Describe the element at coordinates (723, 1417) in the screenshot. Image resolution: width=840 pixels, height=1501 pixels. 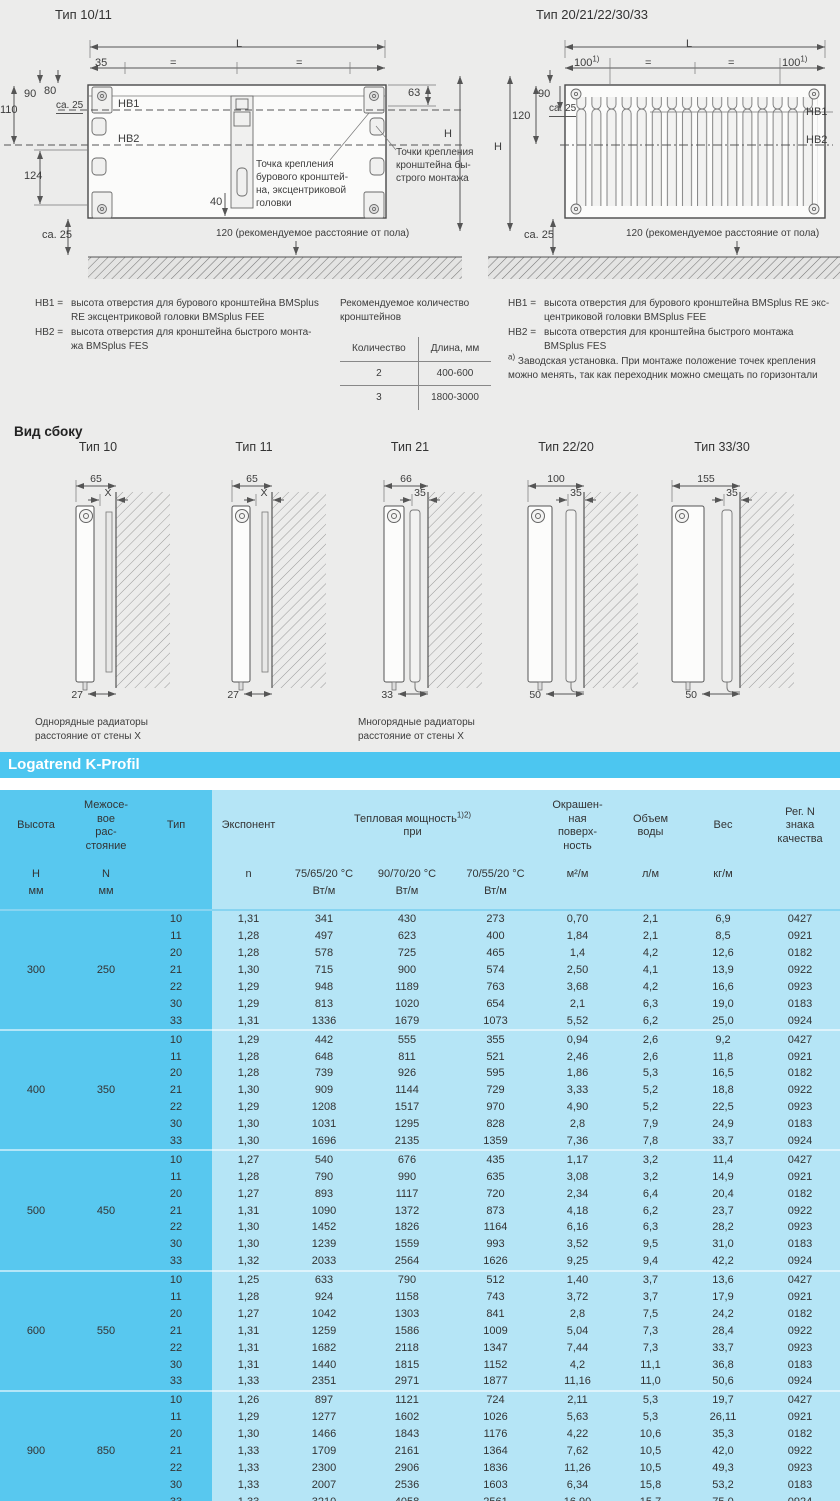
I see `value-cell: 26,11` at that location.